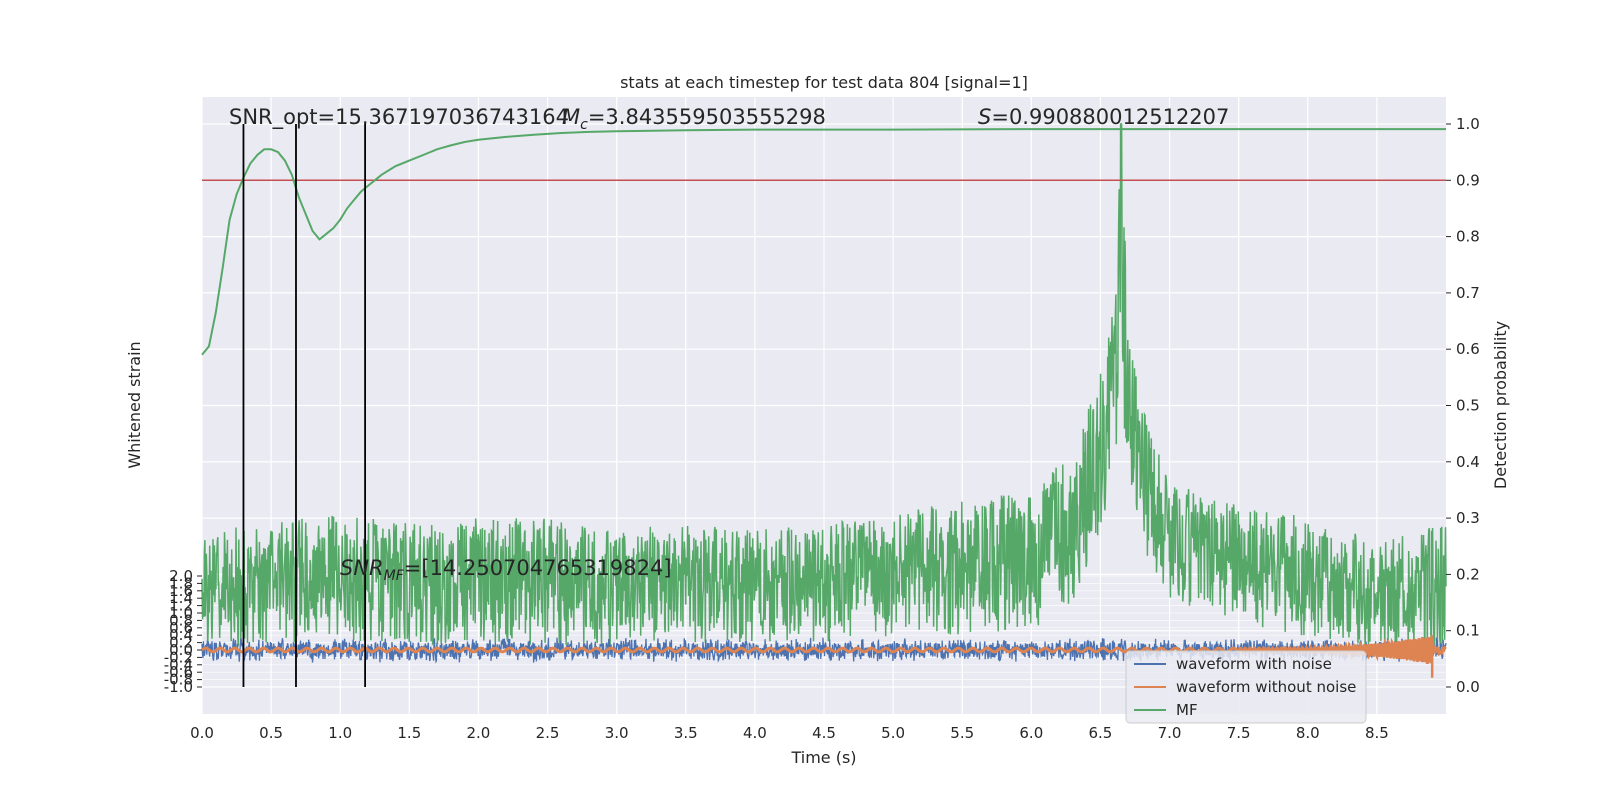 The width and height of the screenshot is (1600, 800). I want to click on left-tick-label: 0.6, so click(181, 628).